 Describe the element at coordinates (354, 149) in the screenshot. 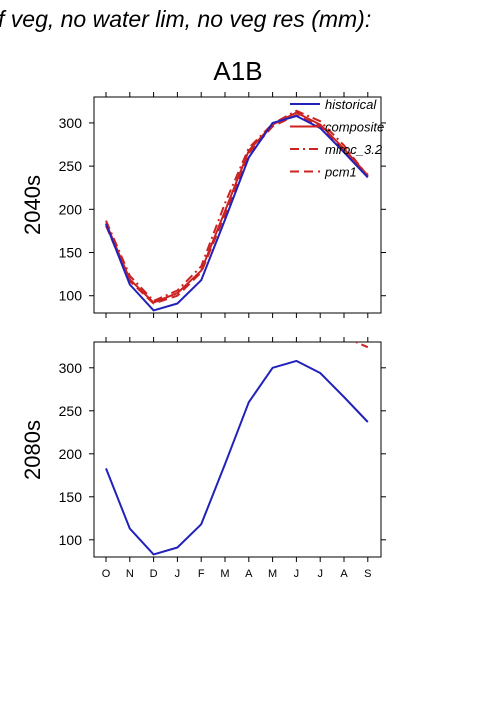

I see `legend-label: miroc_3.2` at that location.